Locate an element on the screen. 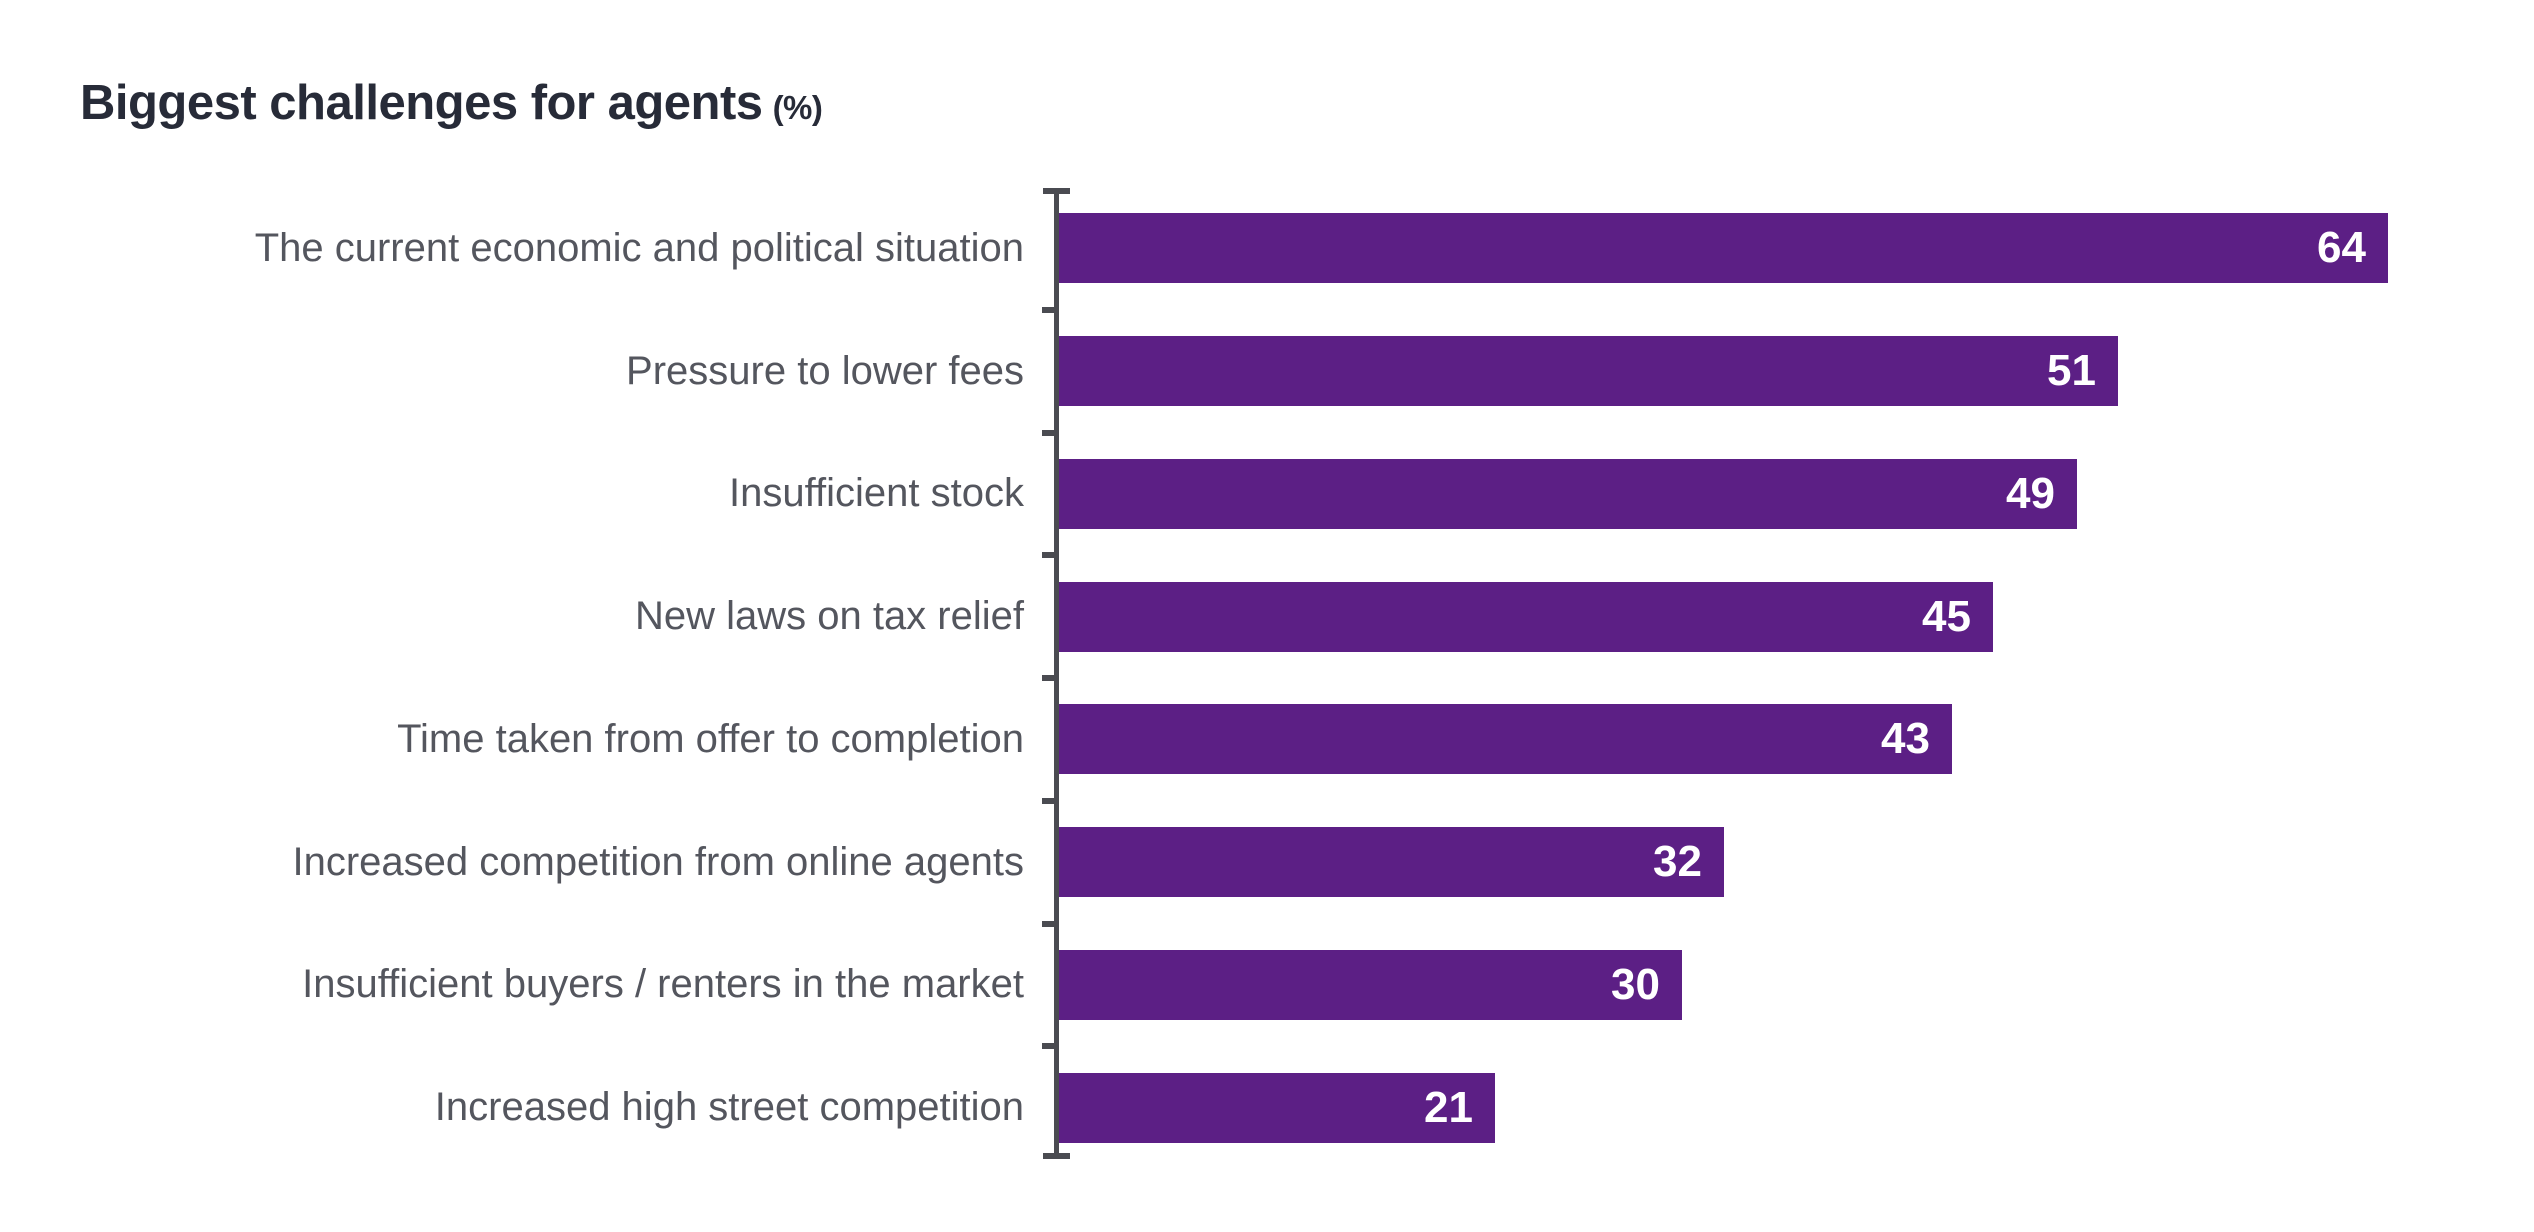  bar-track: 43 is located at coordinates (1794, 739).